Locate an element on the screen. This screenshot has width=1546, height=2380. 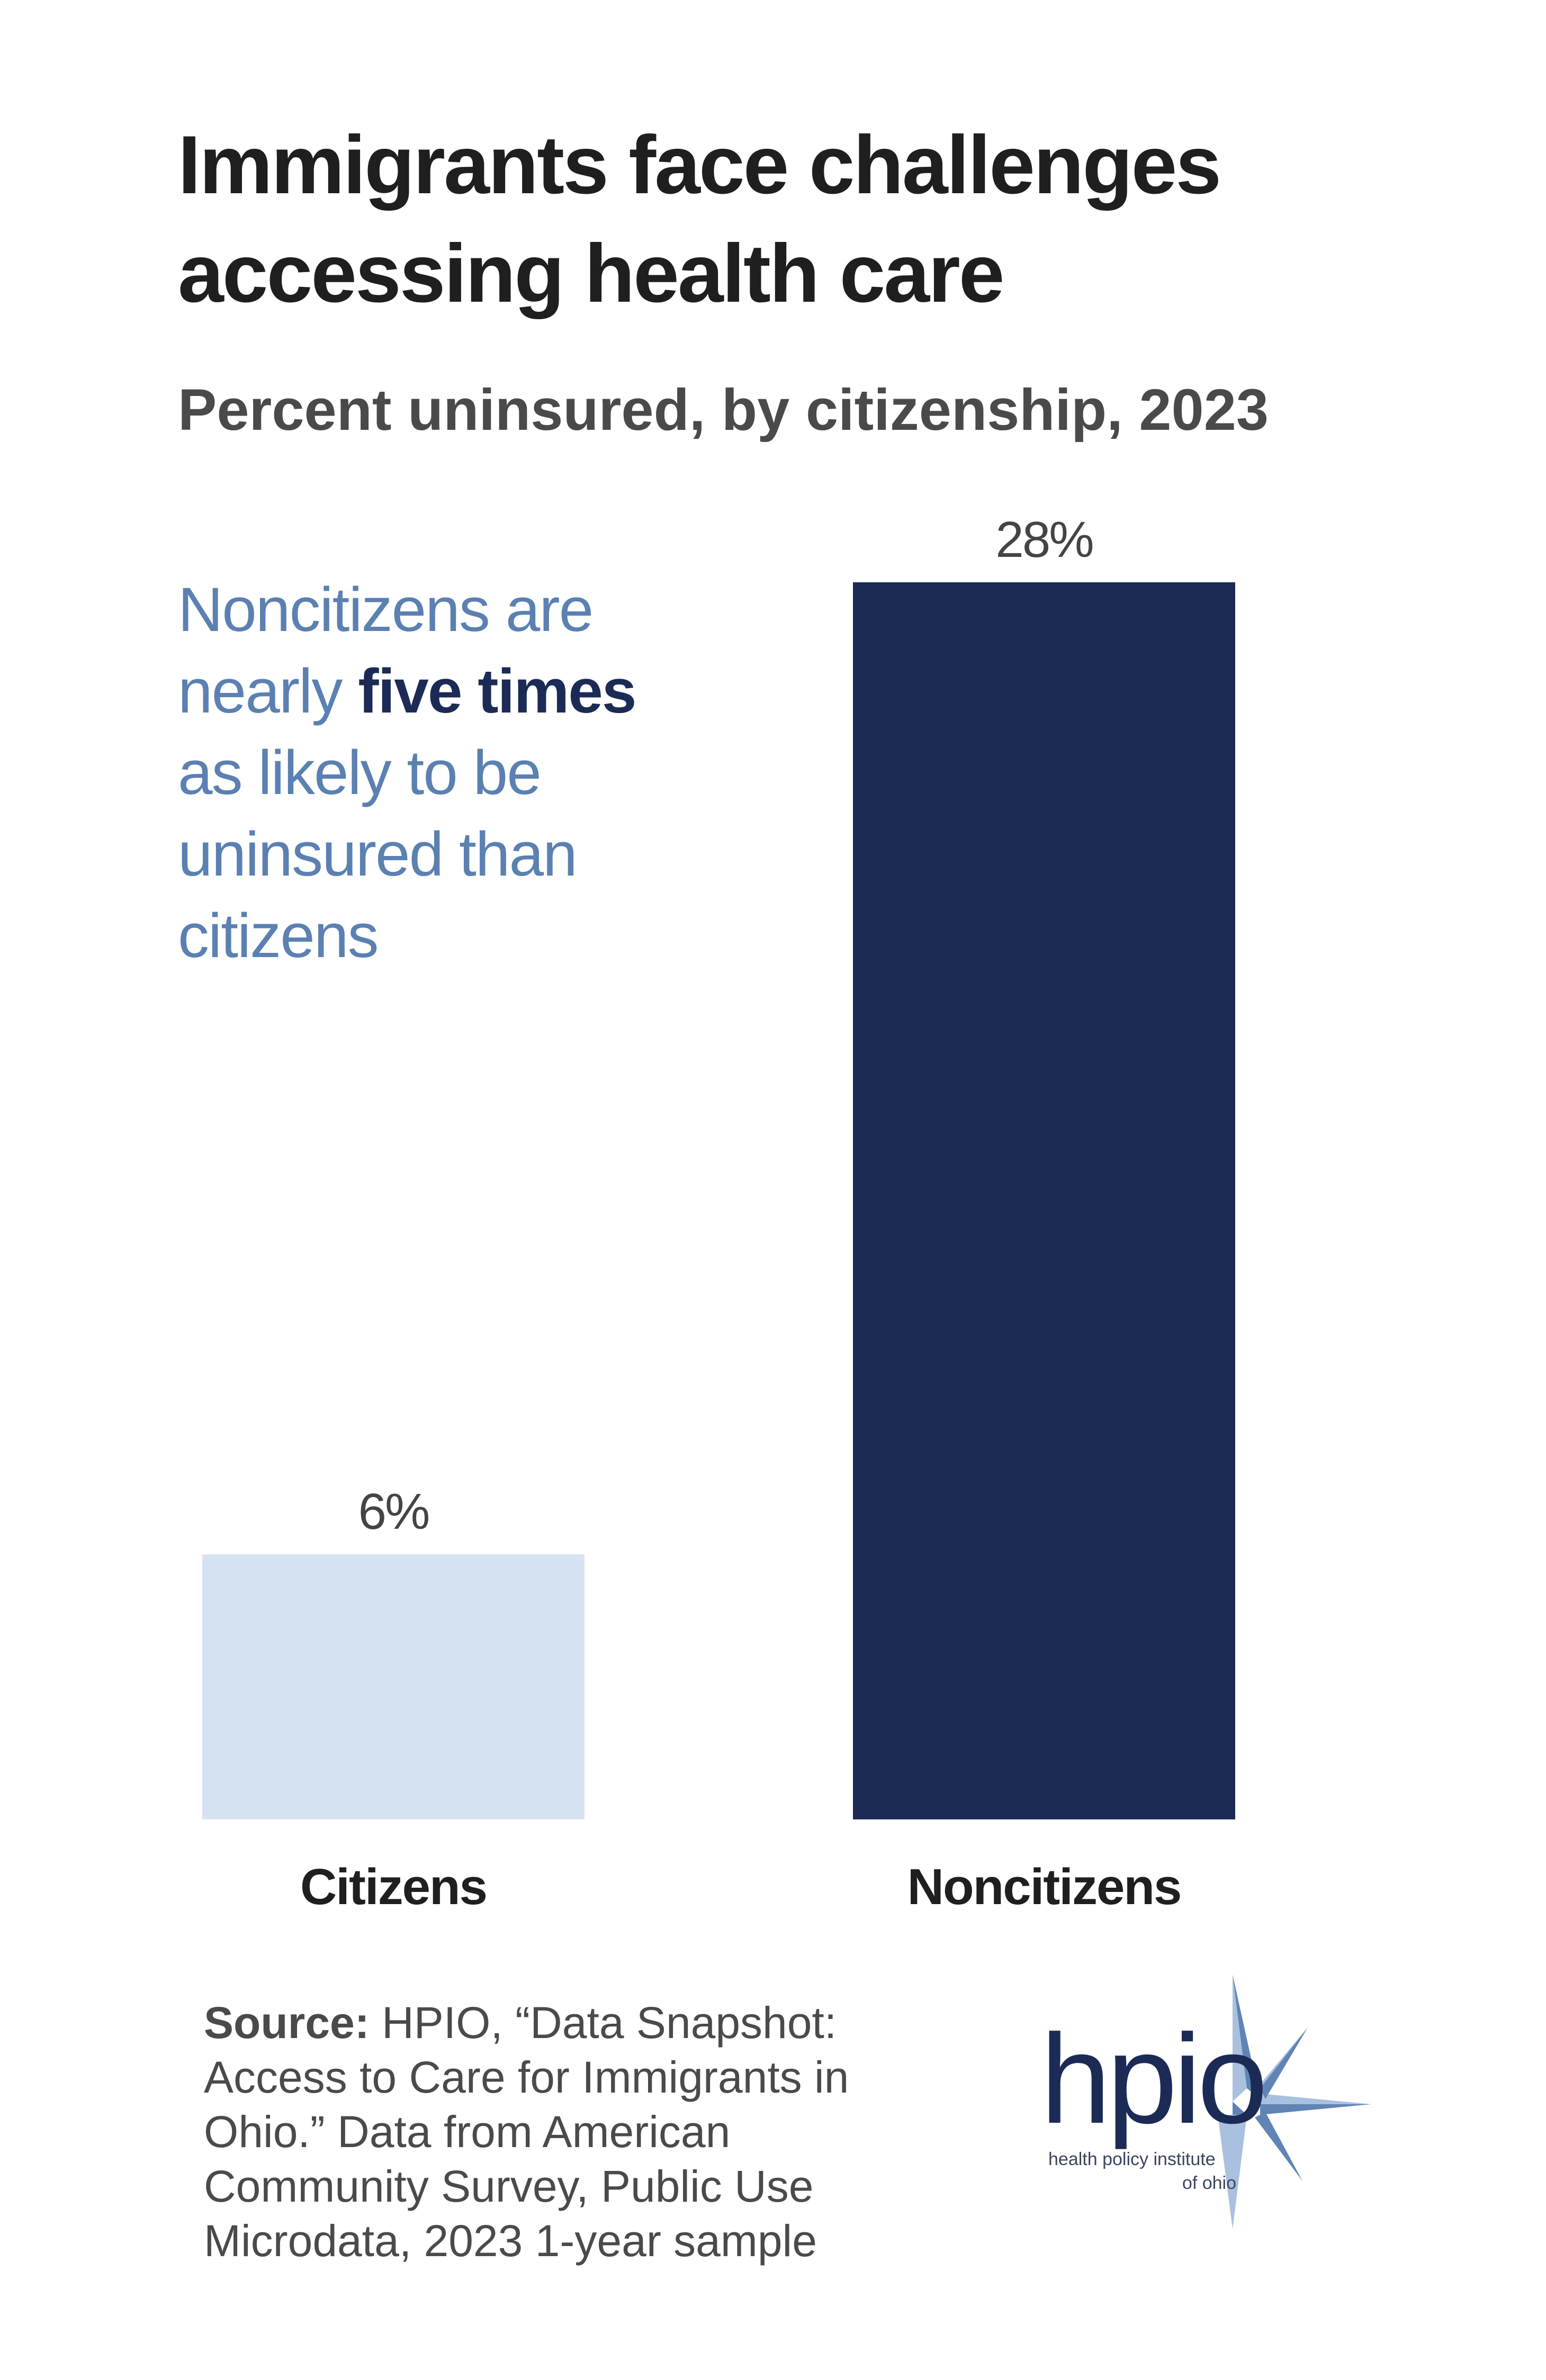
compass-star-icon is located at coordinates (1294, 2102).